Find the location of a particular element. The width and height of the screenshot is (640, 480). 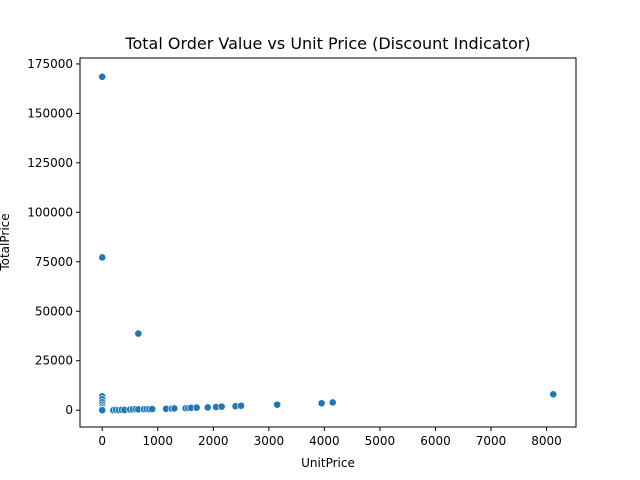

y-tick-label: 0 is located at coordinates (69, 410).